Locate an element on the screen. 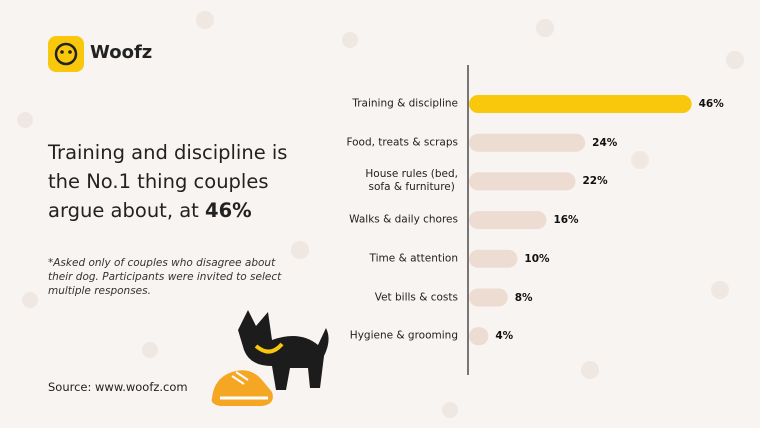  category-label: Vet bills & costs is located at coordinates (416, 297).